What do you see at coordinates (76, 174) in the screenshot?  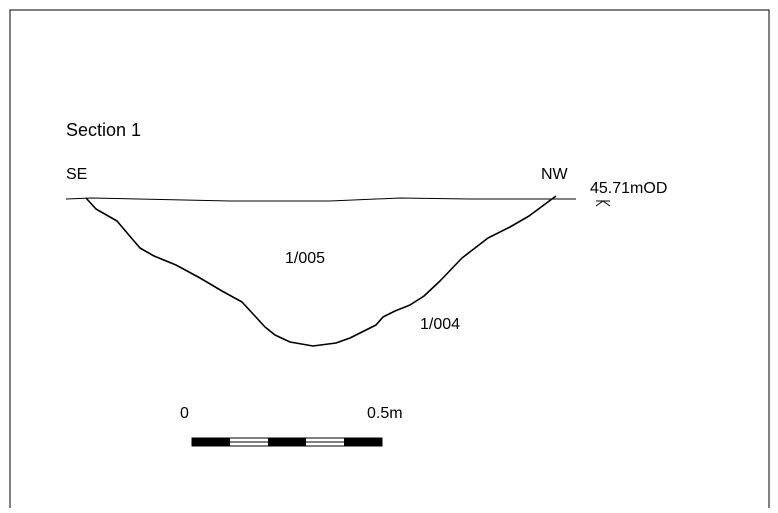 I see `orientation-se-label: SE` at bounding box center [76, 174].